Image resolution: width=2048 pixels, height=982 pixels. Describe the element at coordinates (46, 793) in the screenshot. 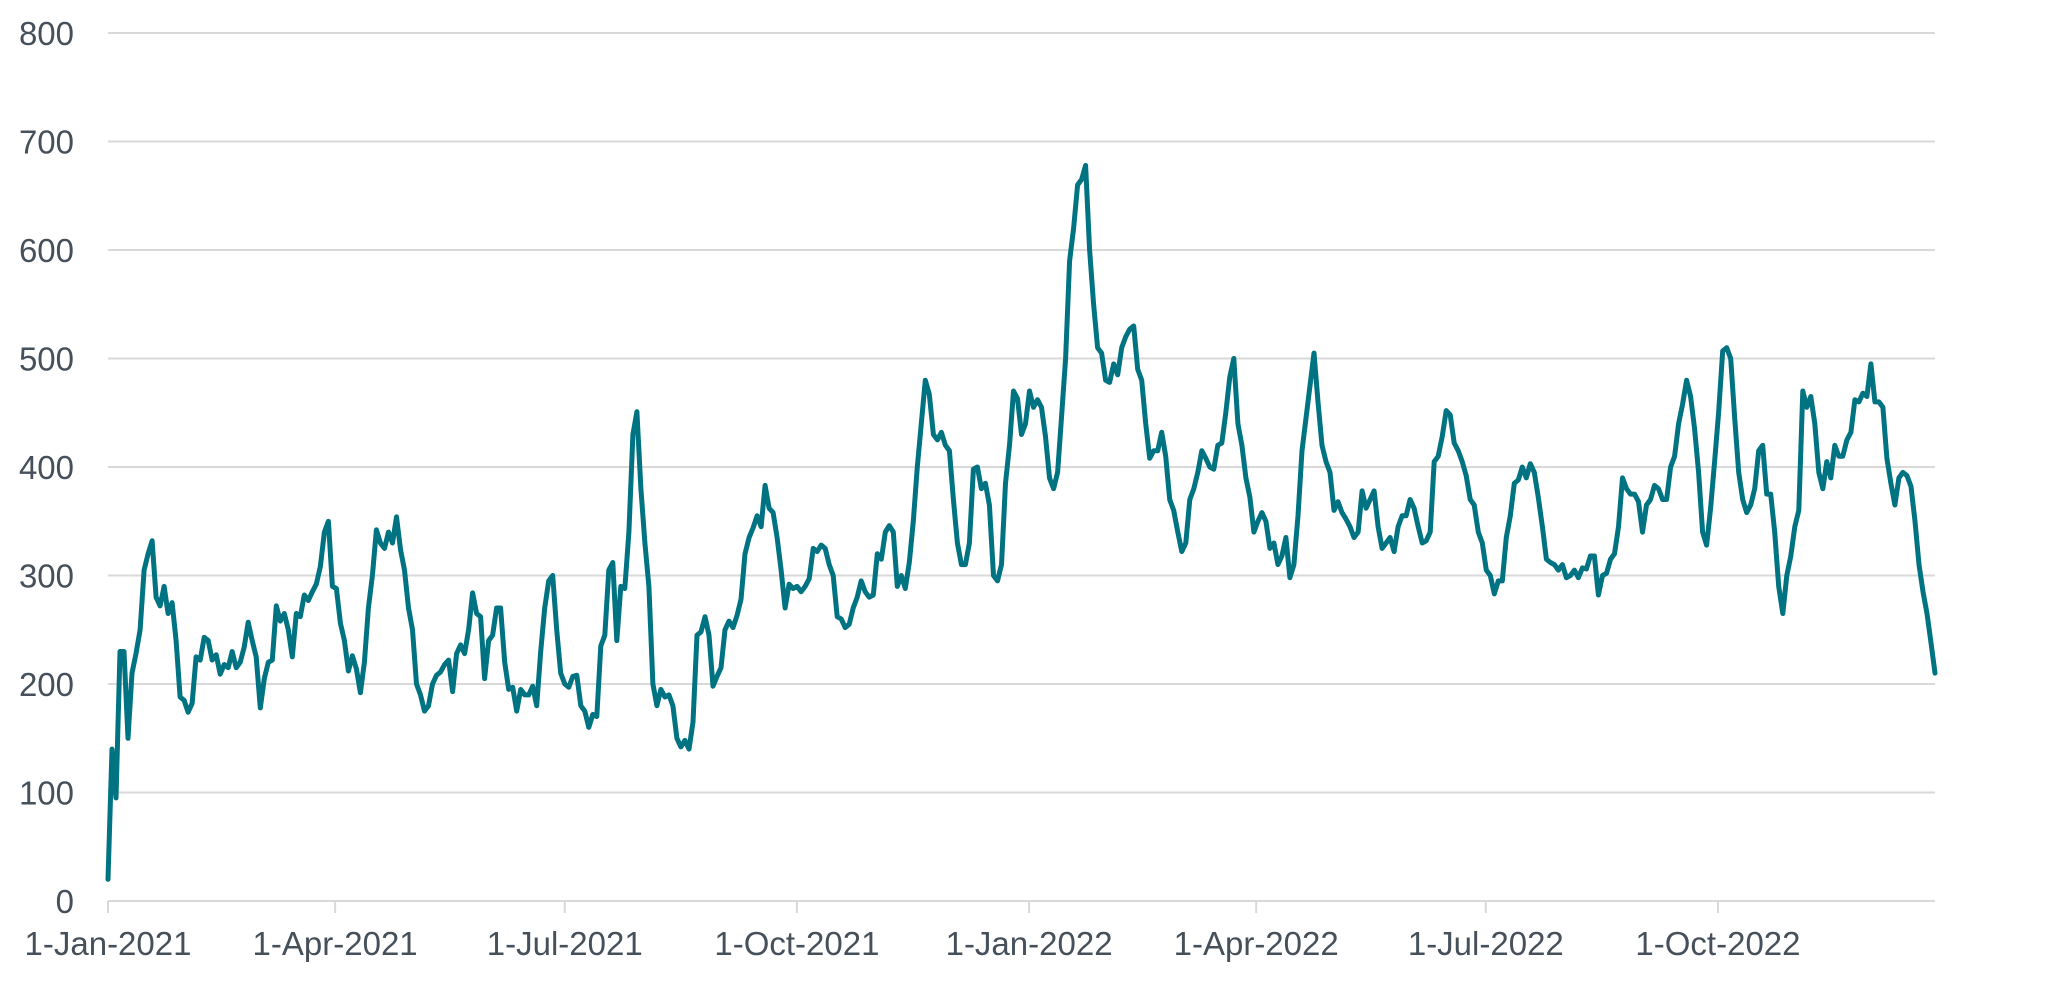

I see `y-tick-label: 100` at that location.